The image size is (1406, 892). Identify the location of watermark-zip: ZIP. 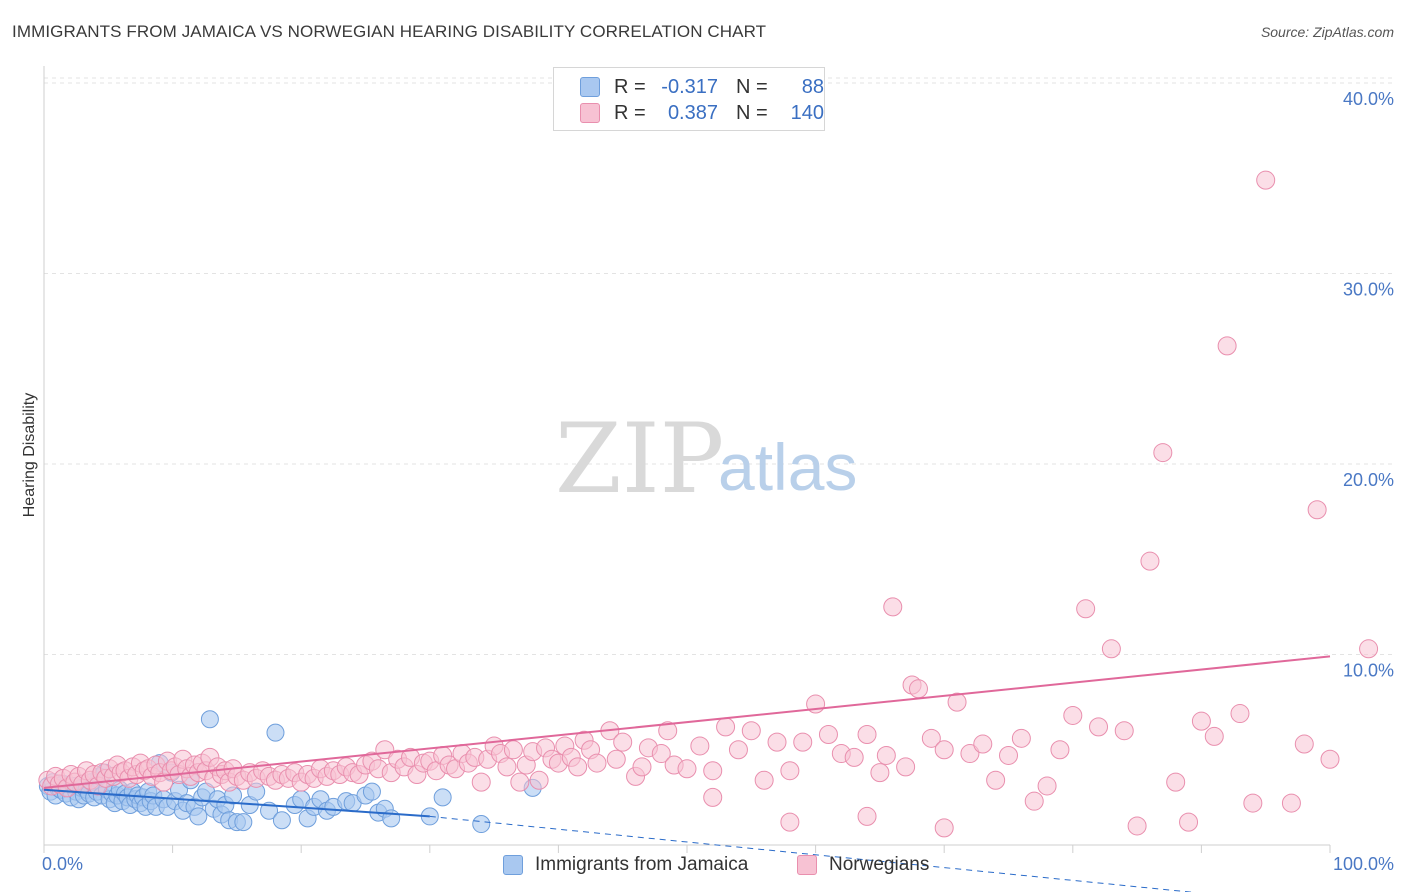
(639, 459).